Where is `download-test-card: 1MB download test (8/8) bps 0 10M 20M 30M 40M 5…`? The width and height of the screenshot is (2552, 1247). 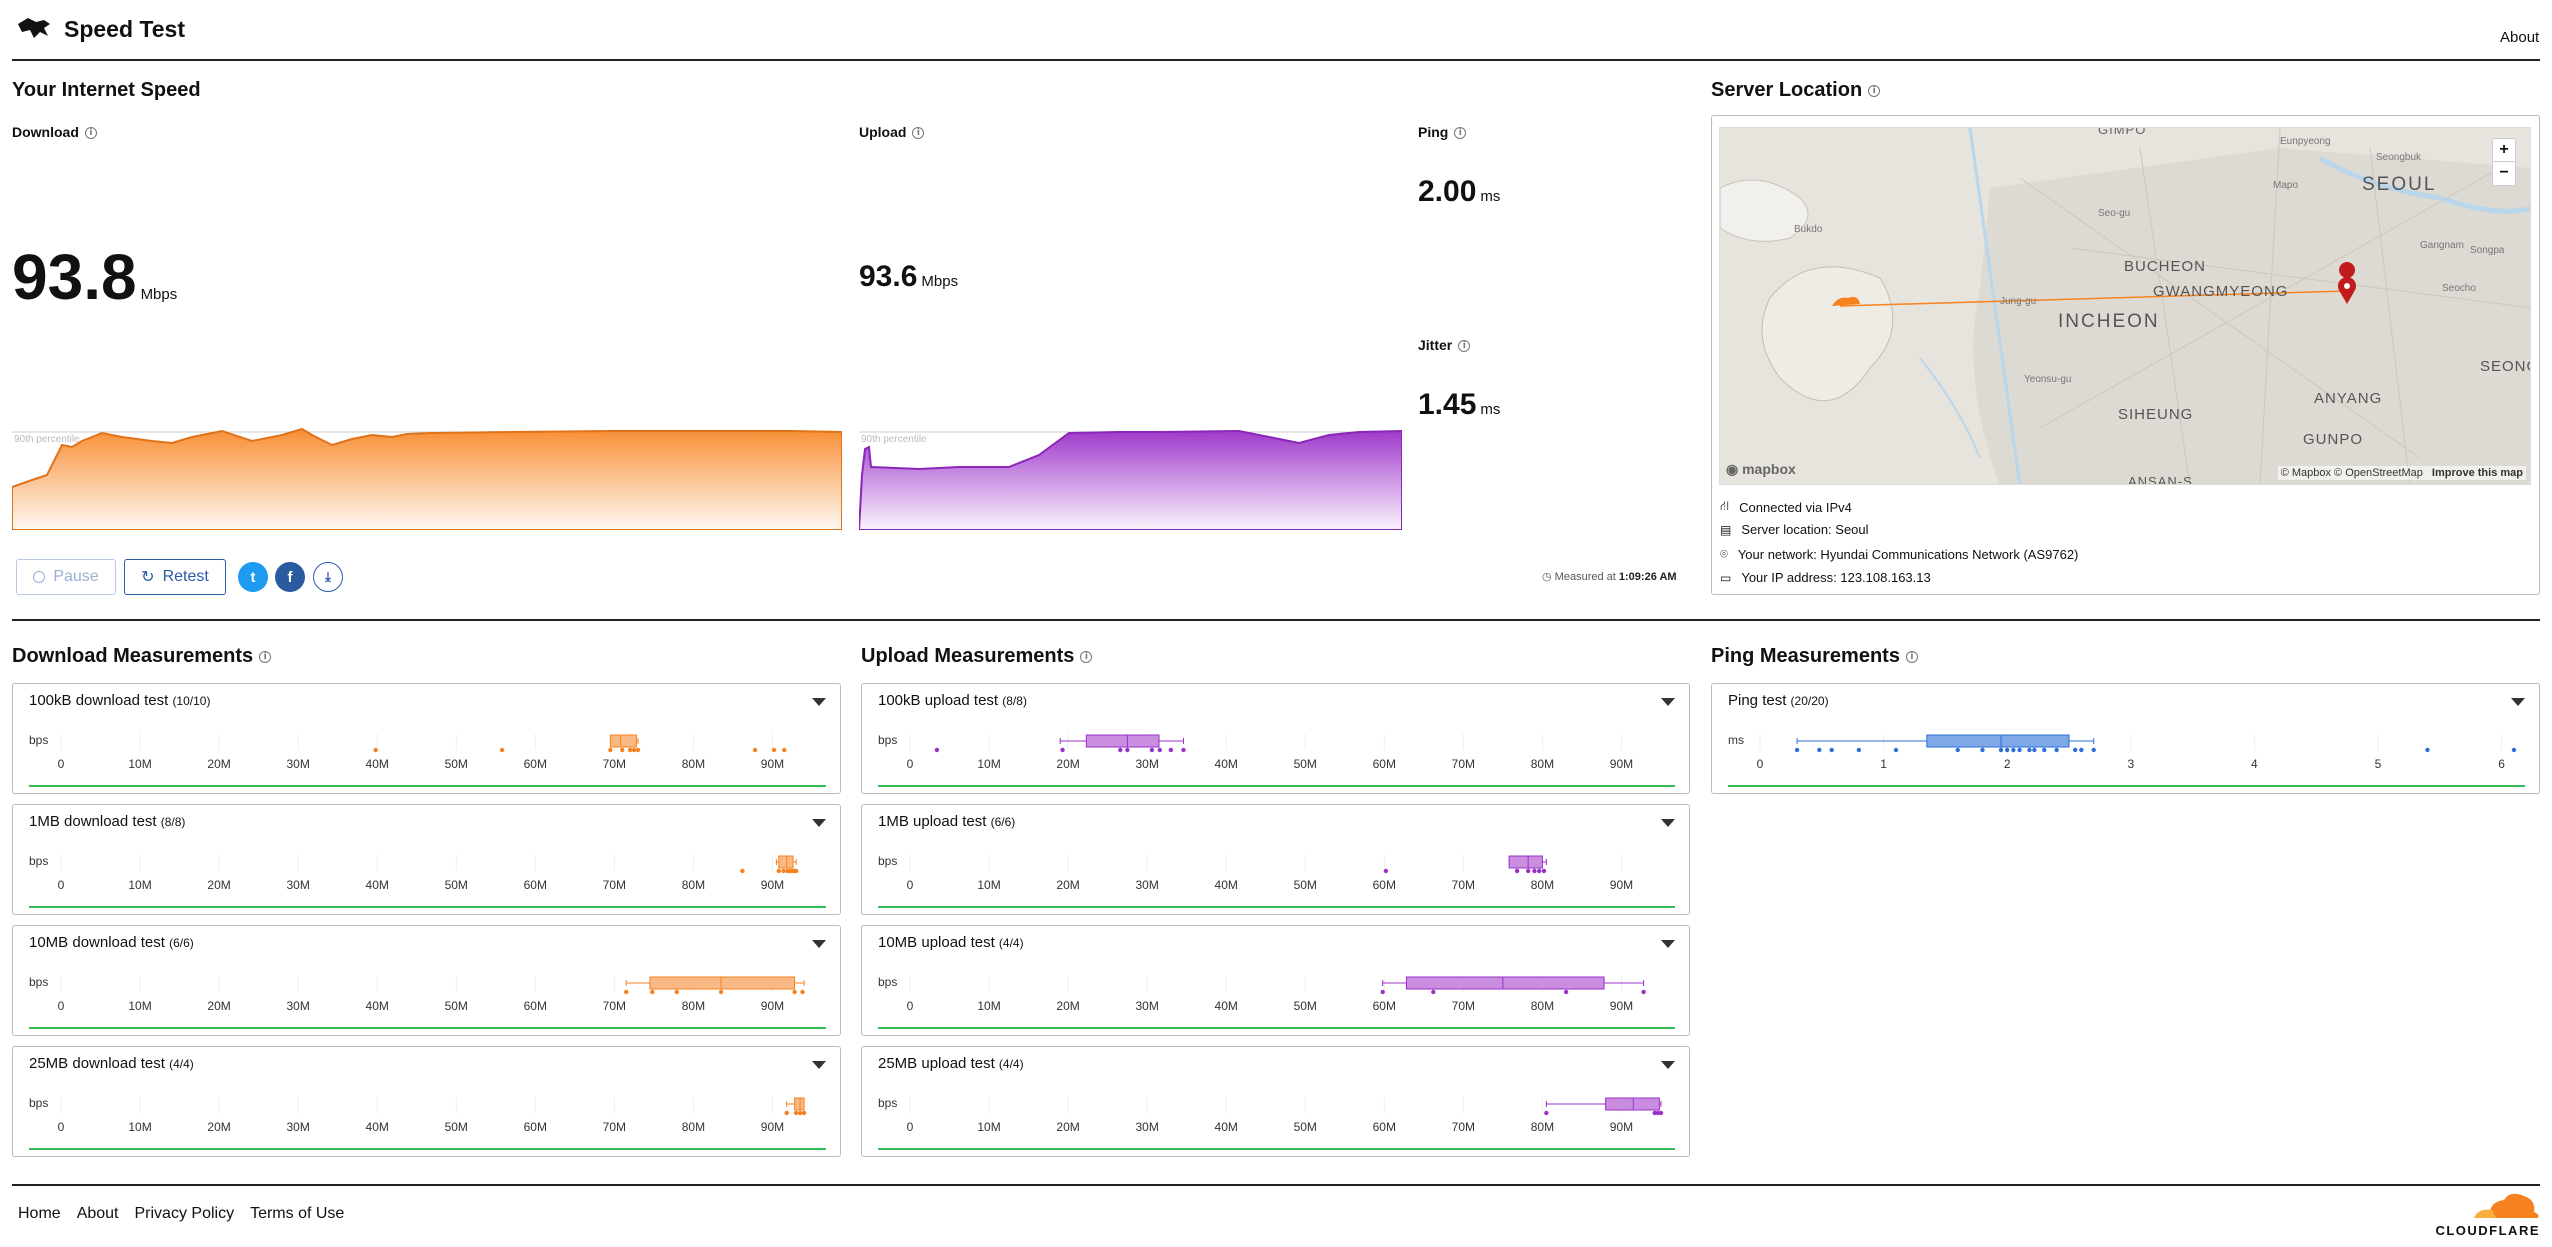 download-test-card: 1MB download test (8/8) bps 0 10M 20M 30M 40M 5… is located at coordinates (426, 859).